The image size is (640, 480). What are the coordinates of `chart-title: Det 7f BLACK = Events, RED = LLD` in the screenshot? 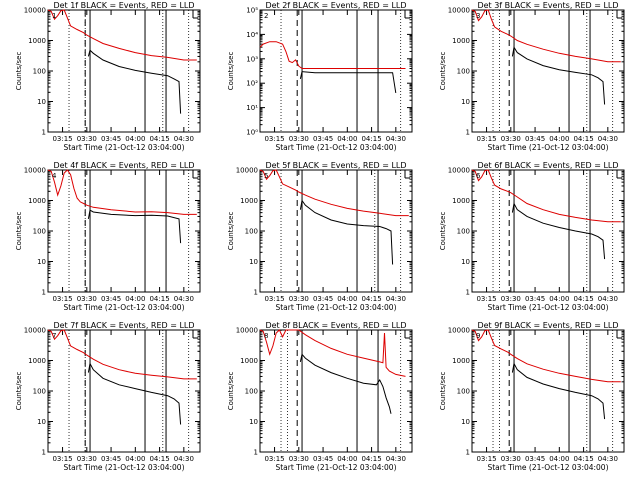 It's located at (123, 325).